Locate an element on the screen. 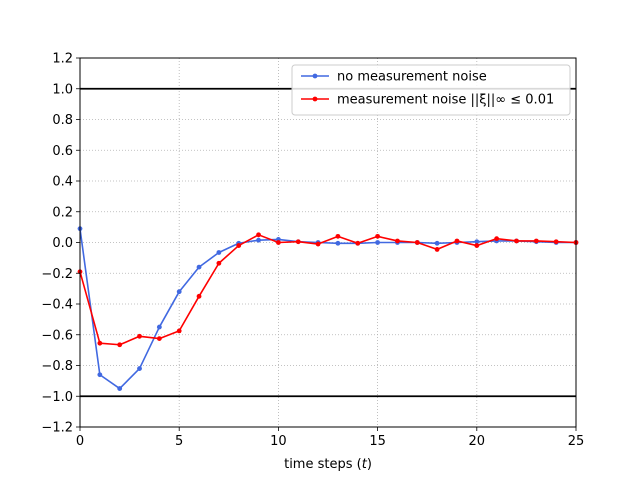 The width and height of the screenshot is (640, 480). y-tick-label: −0.4 is located at coordinates (57, 305).